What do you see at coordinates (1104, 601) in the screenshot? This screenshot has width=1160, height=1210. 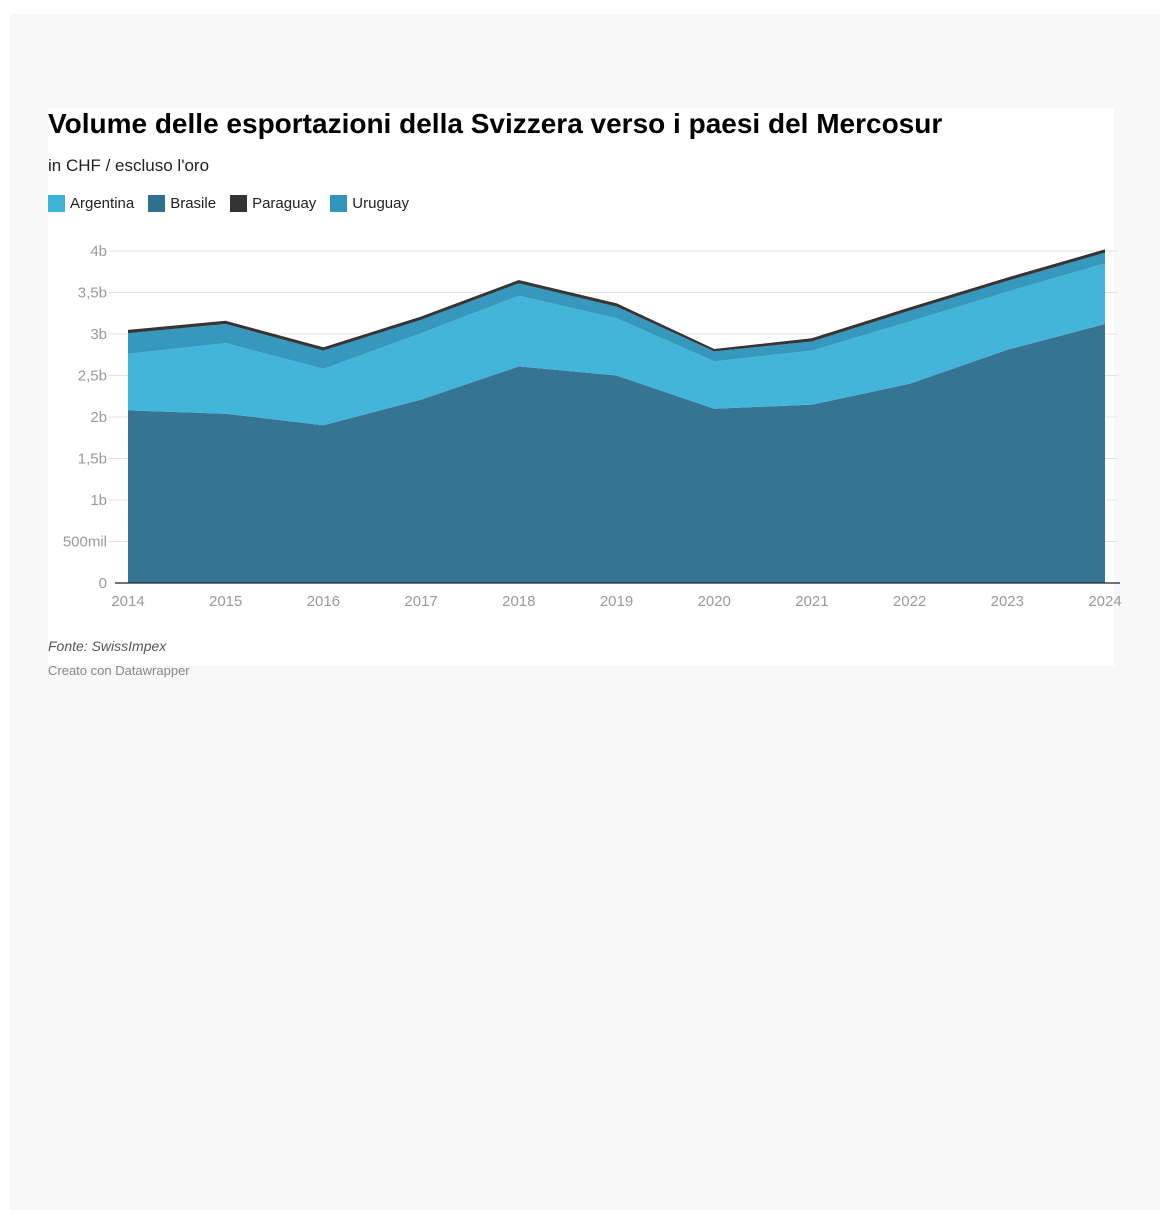 I see `x-tick-label-2024: 2024` at bounding box center [1104, 601].